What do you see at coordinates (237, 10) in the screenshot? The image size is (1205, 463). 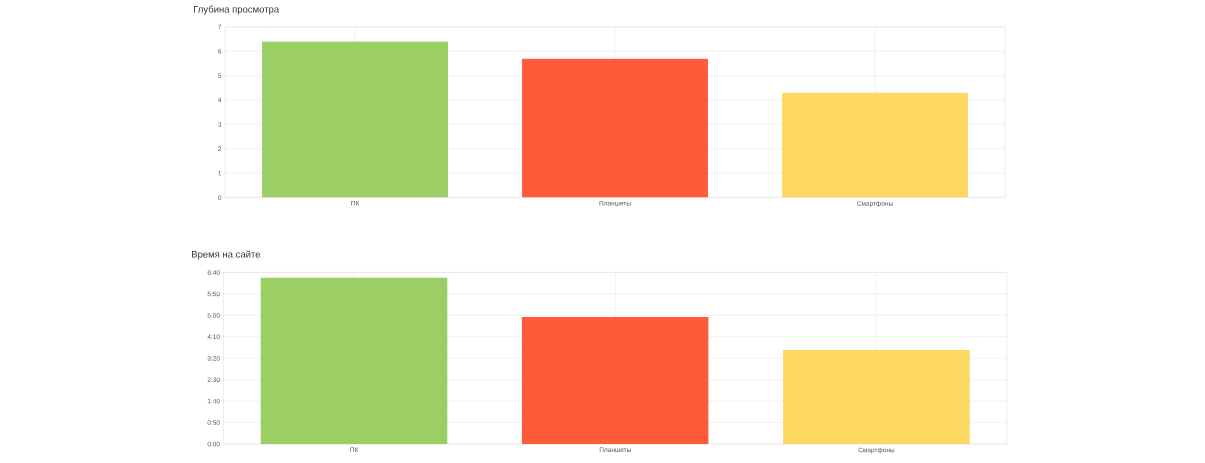 I see `chart-title: Глубина просмотра` at bounding box center [237, 10].